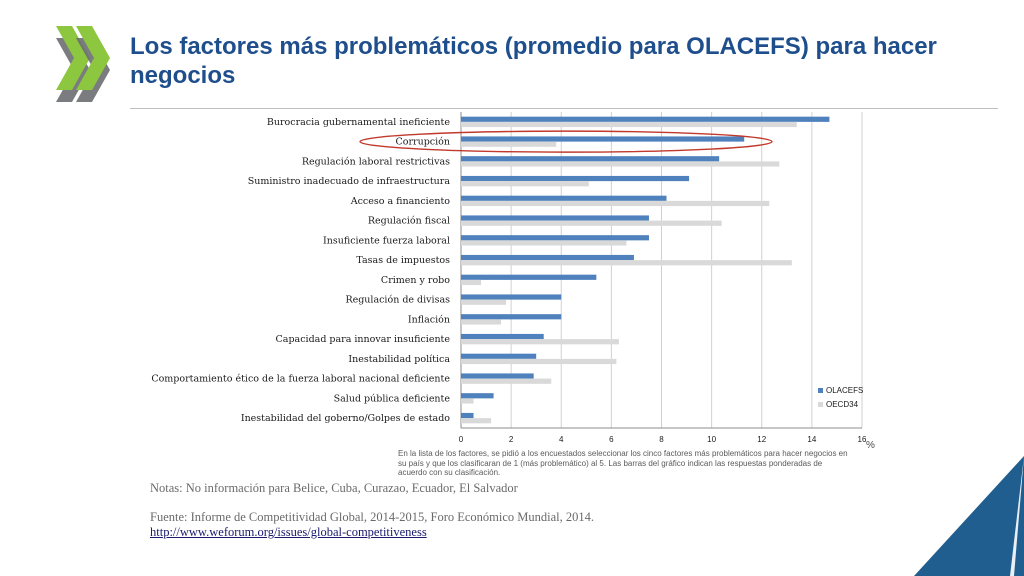  I want to click on category-label: Regulación de divisas, so click(397, 300).